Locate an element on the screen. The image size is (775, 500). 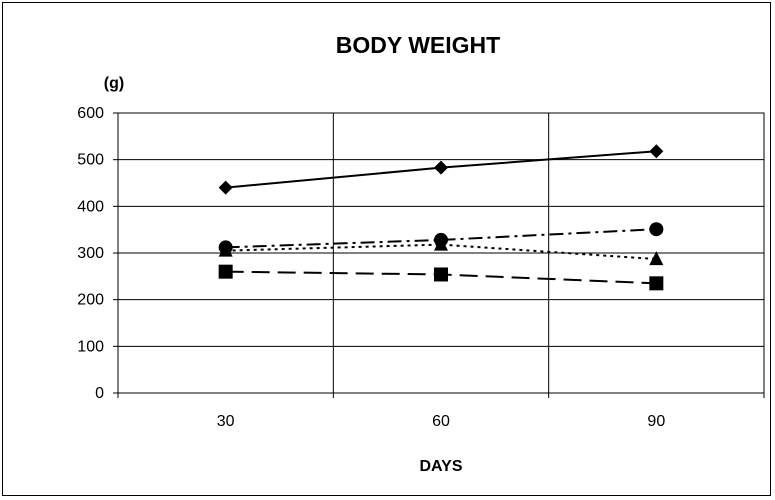
y-tick-label: 200 is located at coordinates (90, 300).